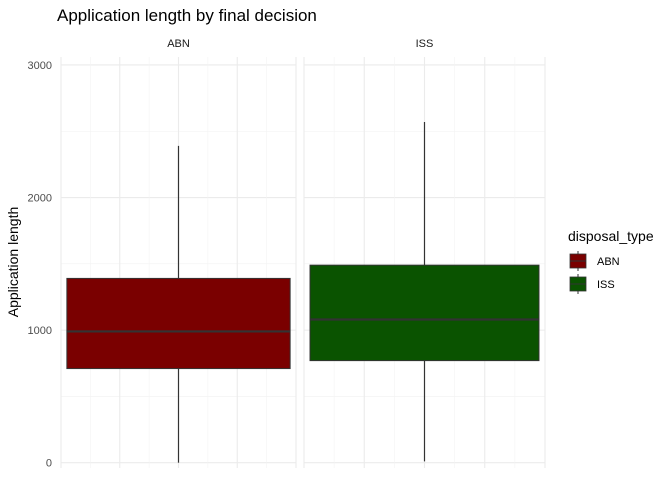 This screenshot has width=672, height=480. What do you see at coordinates (40, 331) in the screenshot?
I see `y-tick-label: 1000` at bounding box center [40, 331].